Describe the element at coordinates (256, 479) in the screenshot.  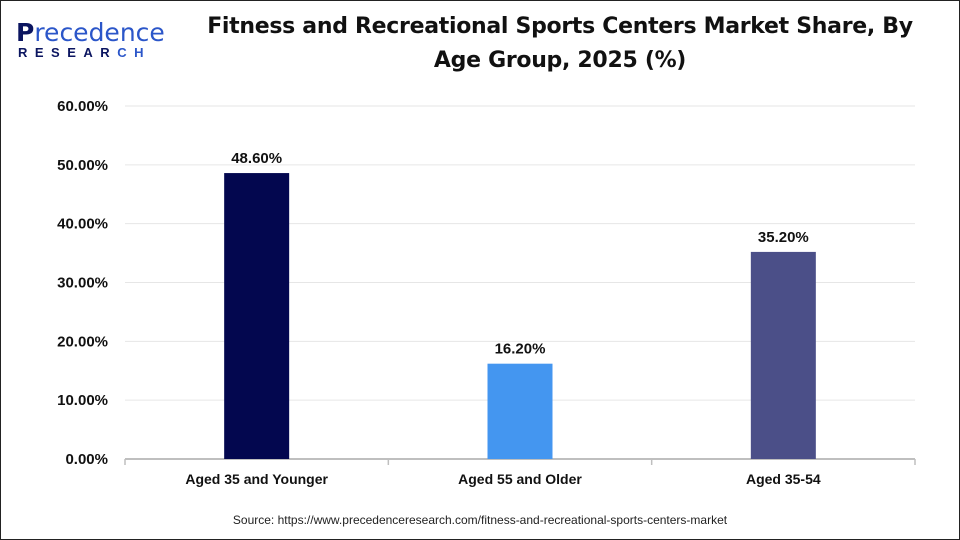
I see `x-category-label: Aged 35 and Younger` at that location.